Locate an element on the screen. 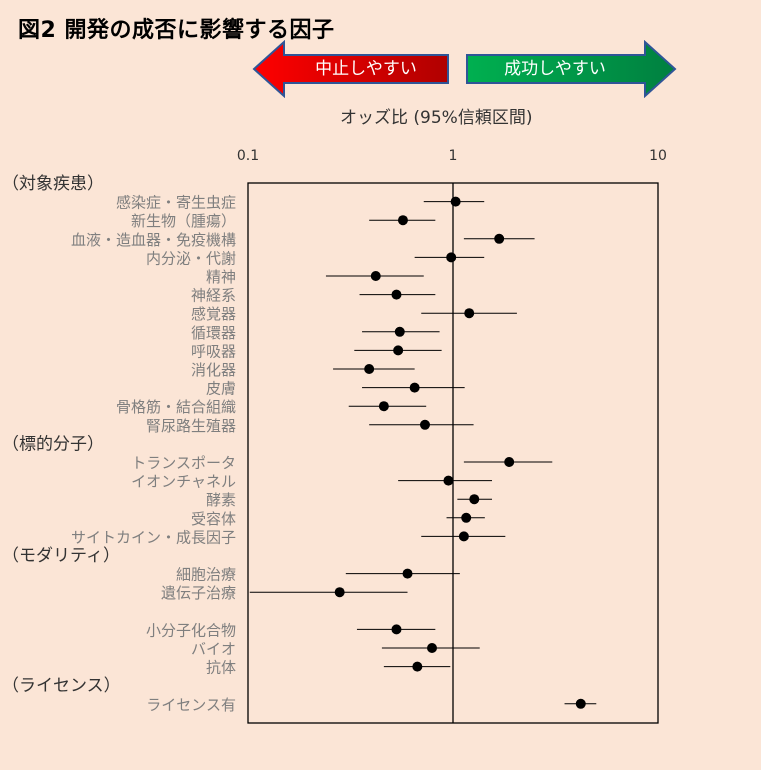 Image resolution: width=761 pixels, height=770 pixels. left-arrow-icon is located at coordinates (350, 69).